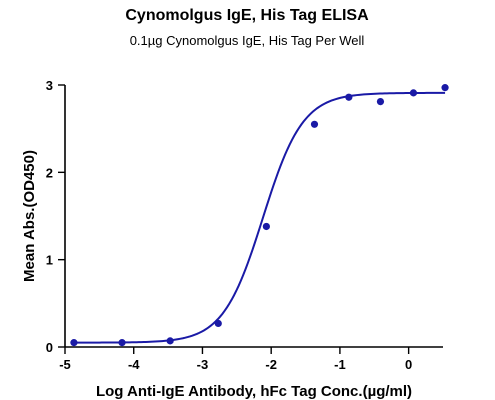 The height and width of the screenshot is (400, 495). Describe the element at coordinates (203, 364) in the screenshot. I see `x-tick-label: -3` at that location.